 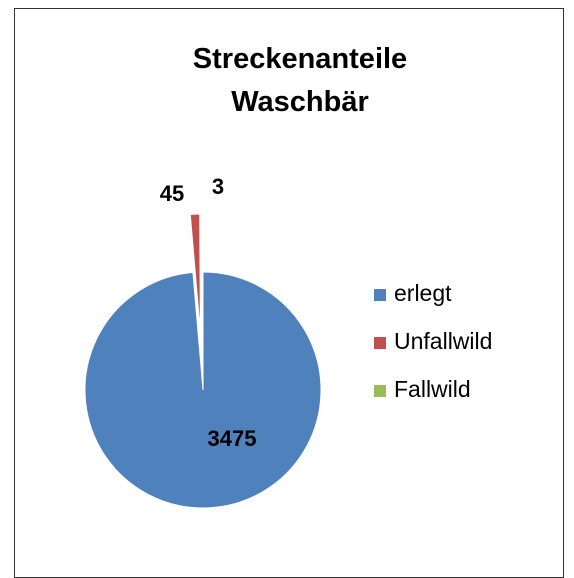 What do you see at coordinates (432, 389) in the screenshot?
I see `legend-label: Fallwild` at bounding box center [432, 389].